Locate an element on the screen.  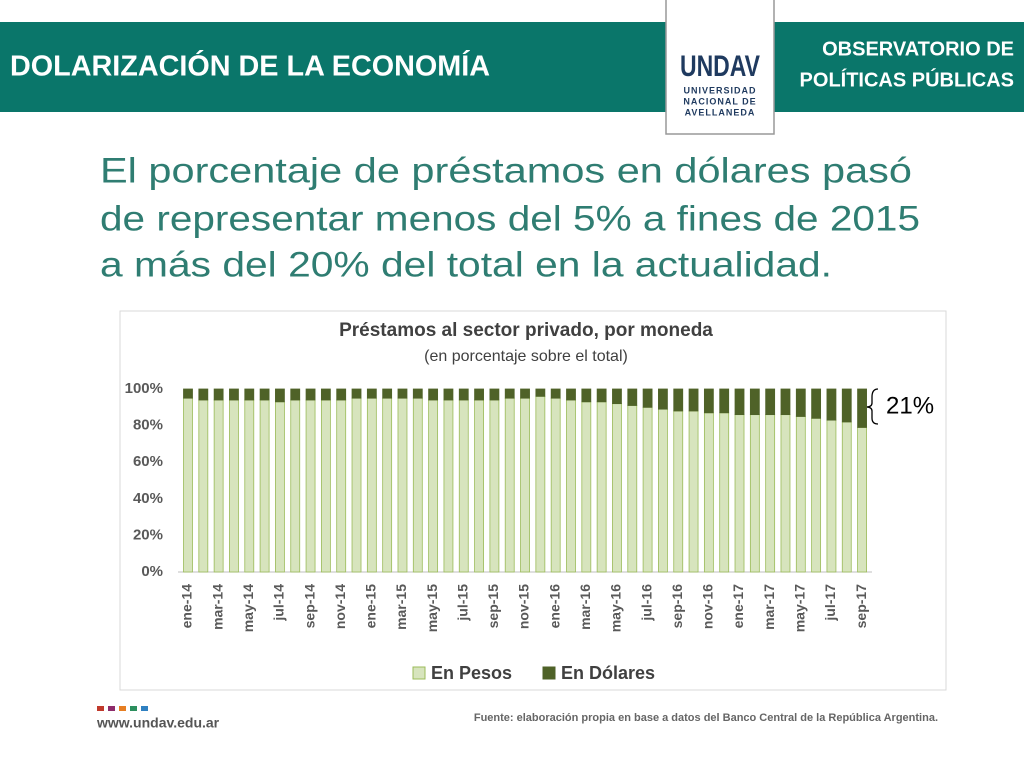
x-tick-label: jul-15 is located at coordinates (462, 603).